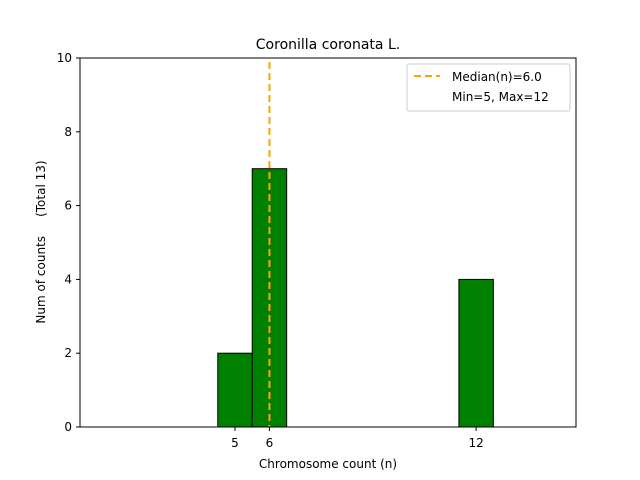  I want to click on y-tick-label-2: 2, so click(68, 353).